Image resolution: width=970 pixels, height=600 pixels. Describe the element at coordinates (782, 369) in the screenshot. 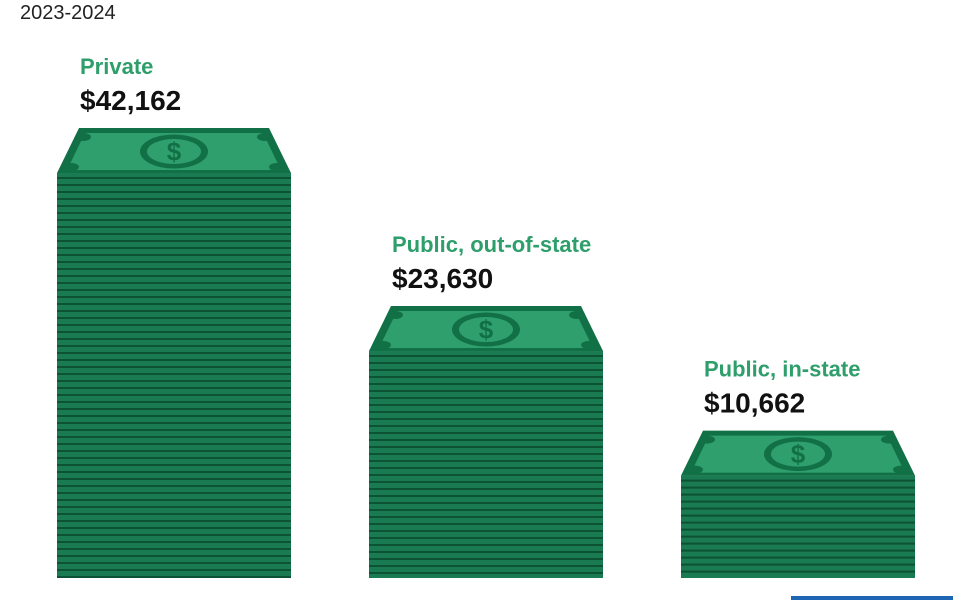

I see `category-label: Public, in-state` at that location.